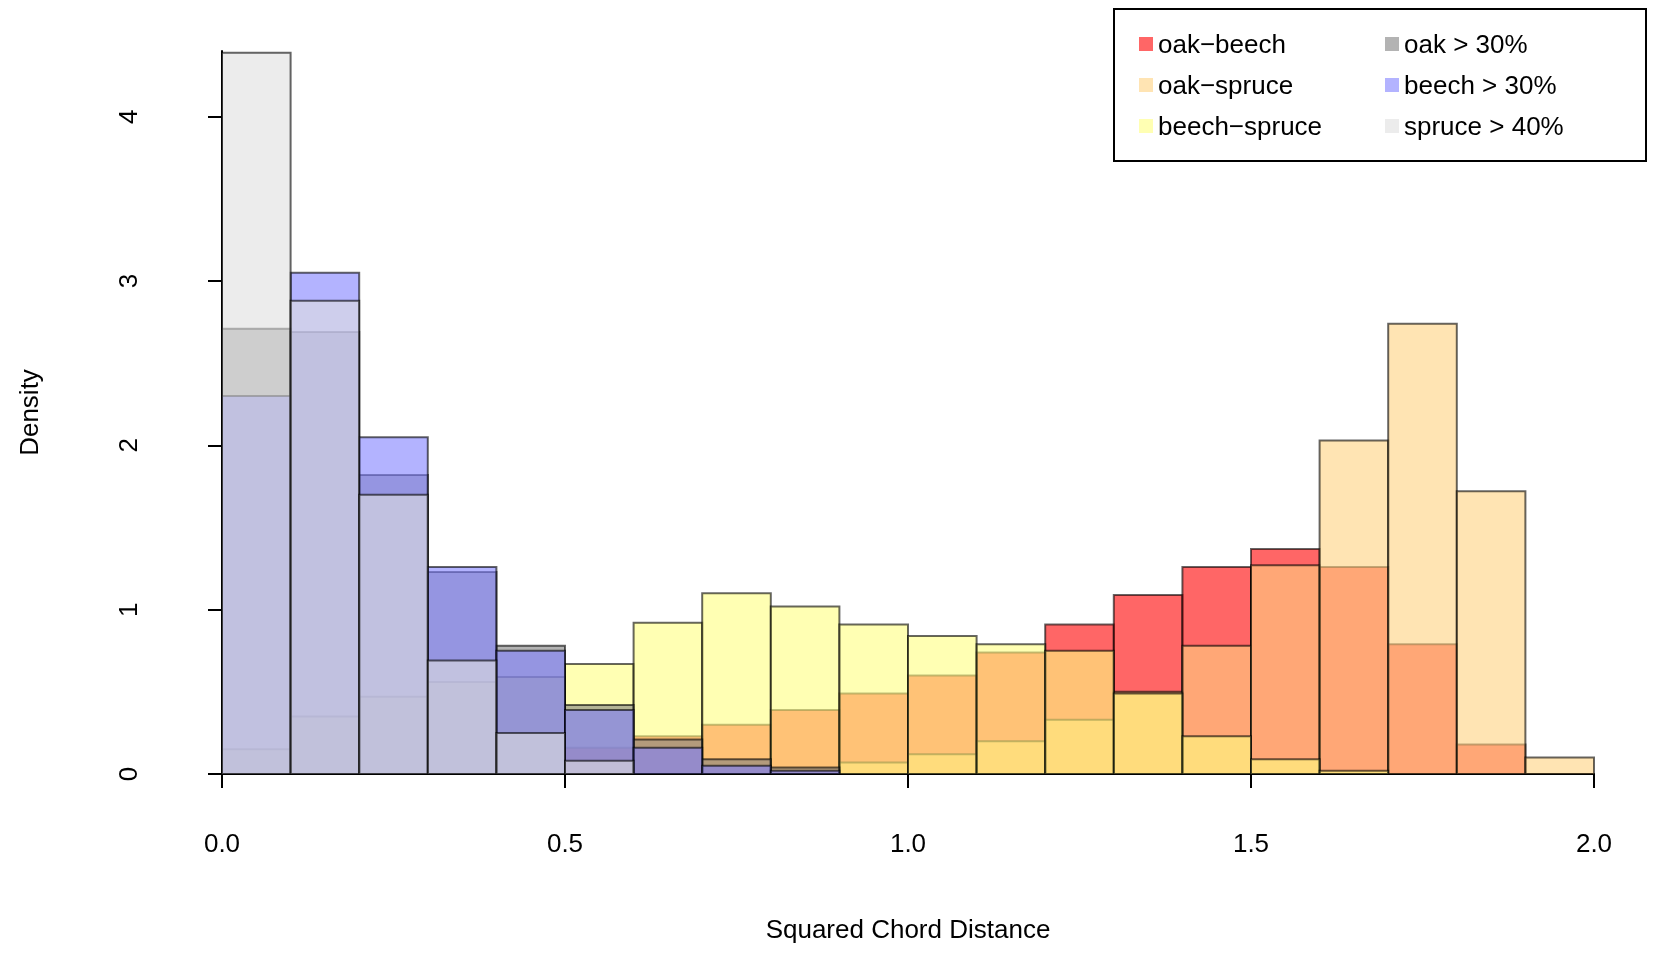 This screenshot has height=958, width=1654. Describe the element at coordinates (128, 116) in the screenshot. I see `y-tick-label: 4` at that location.